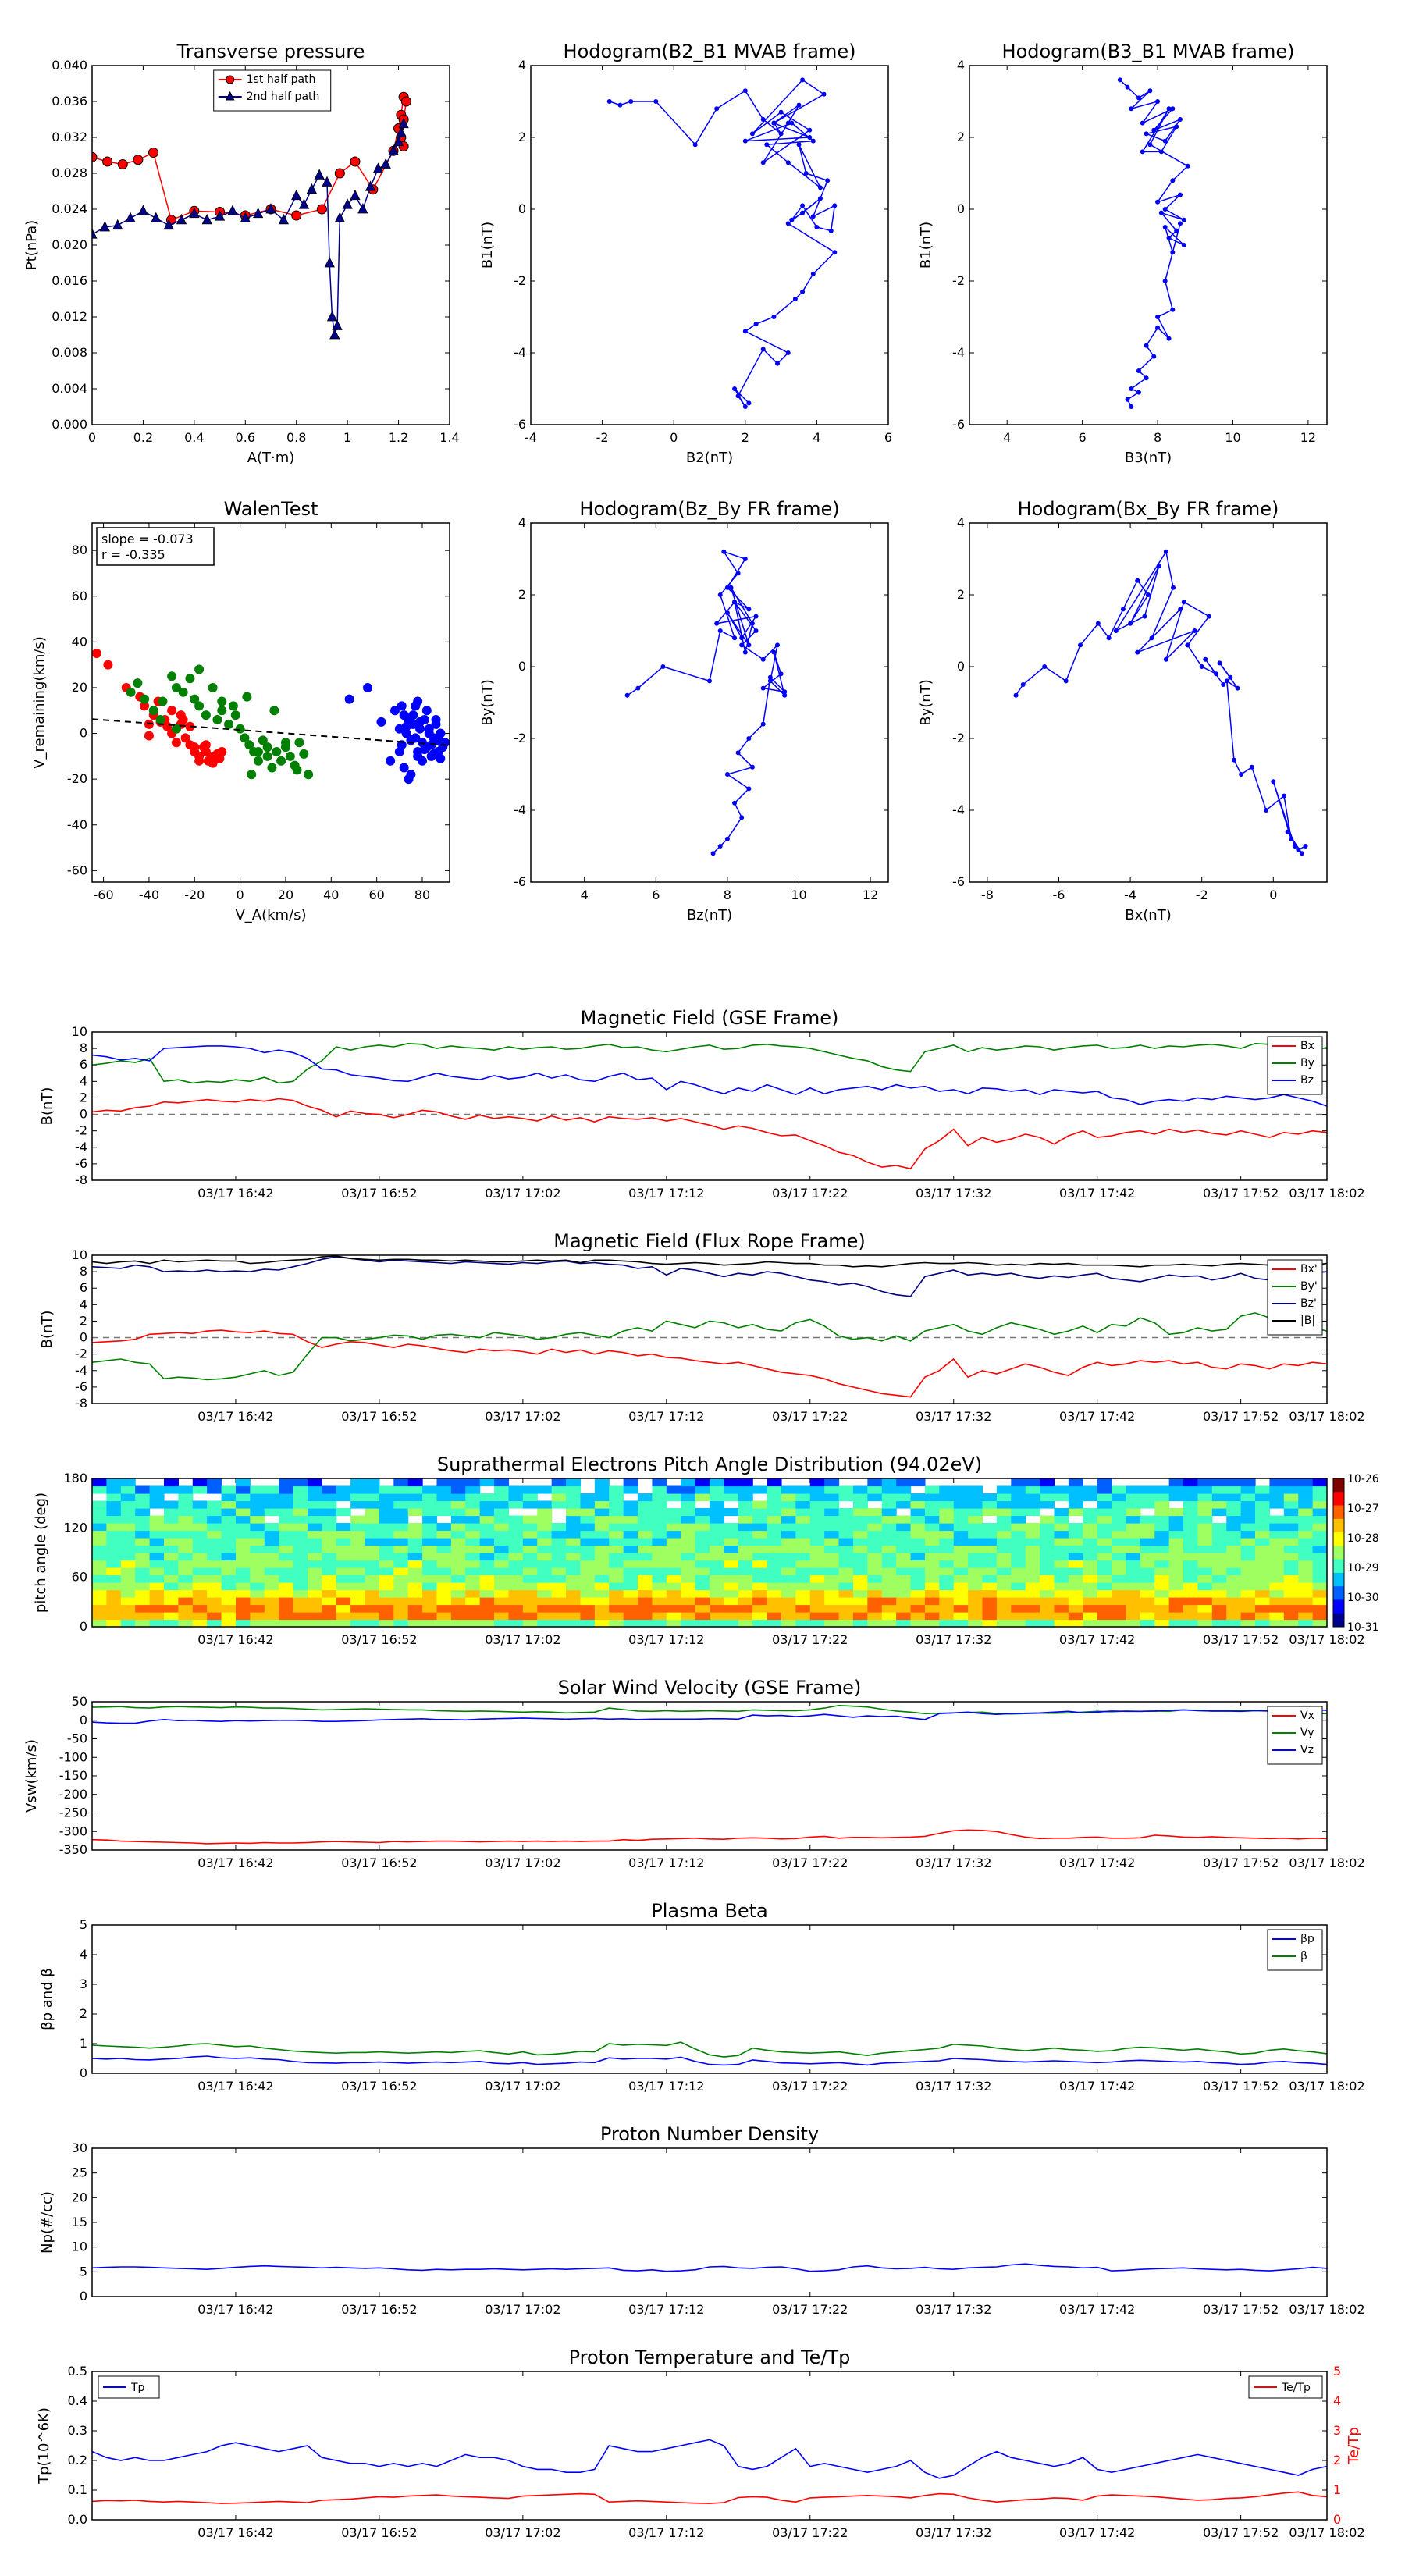 Image resolution: width=1405 pixels, height=2576 pixels. I want to click on slope-text: slope = -0.073, so click(147, 539).